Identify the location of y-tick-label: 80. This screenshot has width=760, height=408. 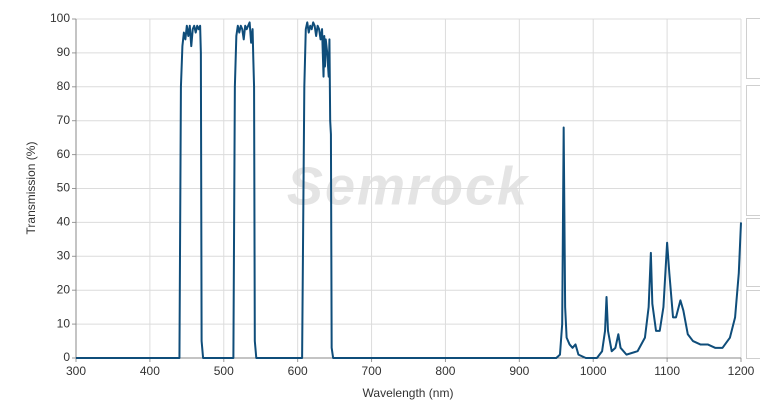
(64, 86).